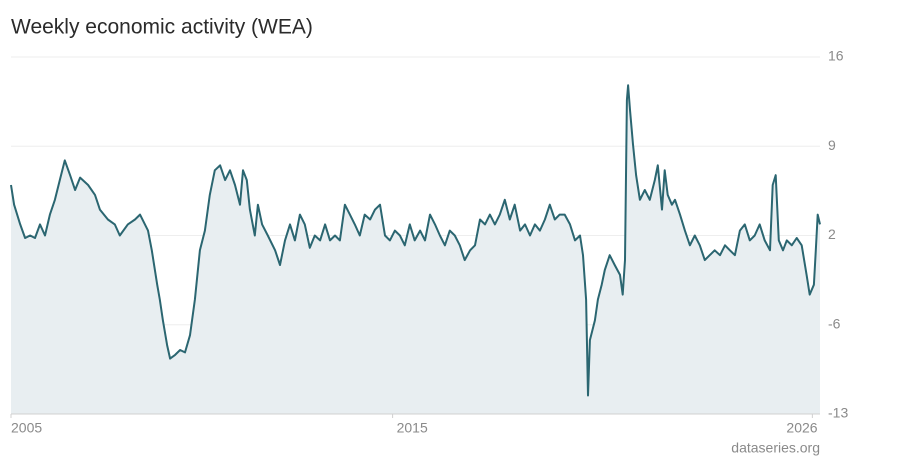 This screenshot has width=900, height=460. Describe the element at coordinates (162, 27) in the screenshot. I see `chart-title: Weekly economic activity (WEA)` at that location.